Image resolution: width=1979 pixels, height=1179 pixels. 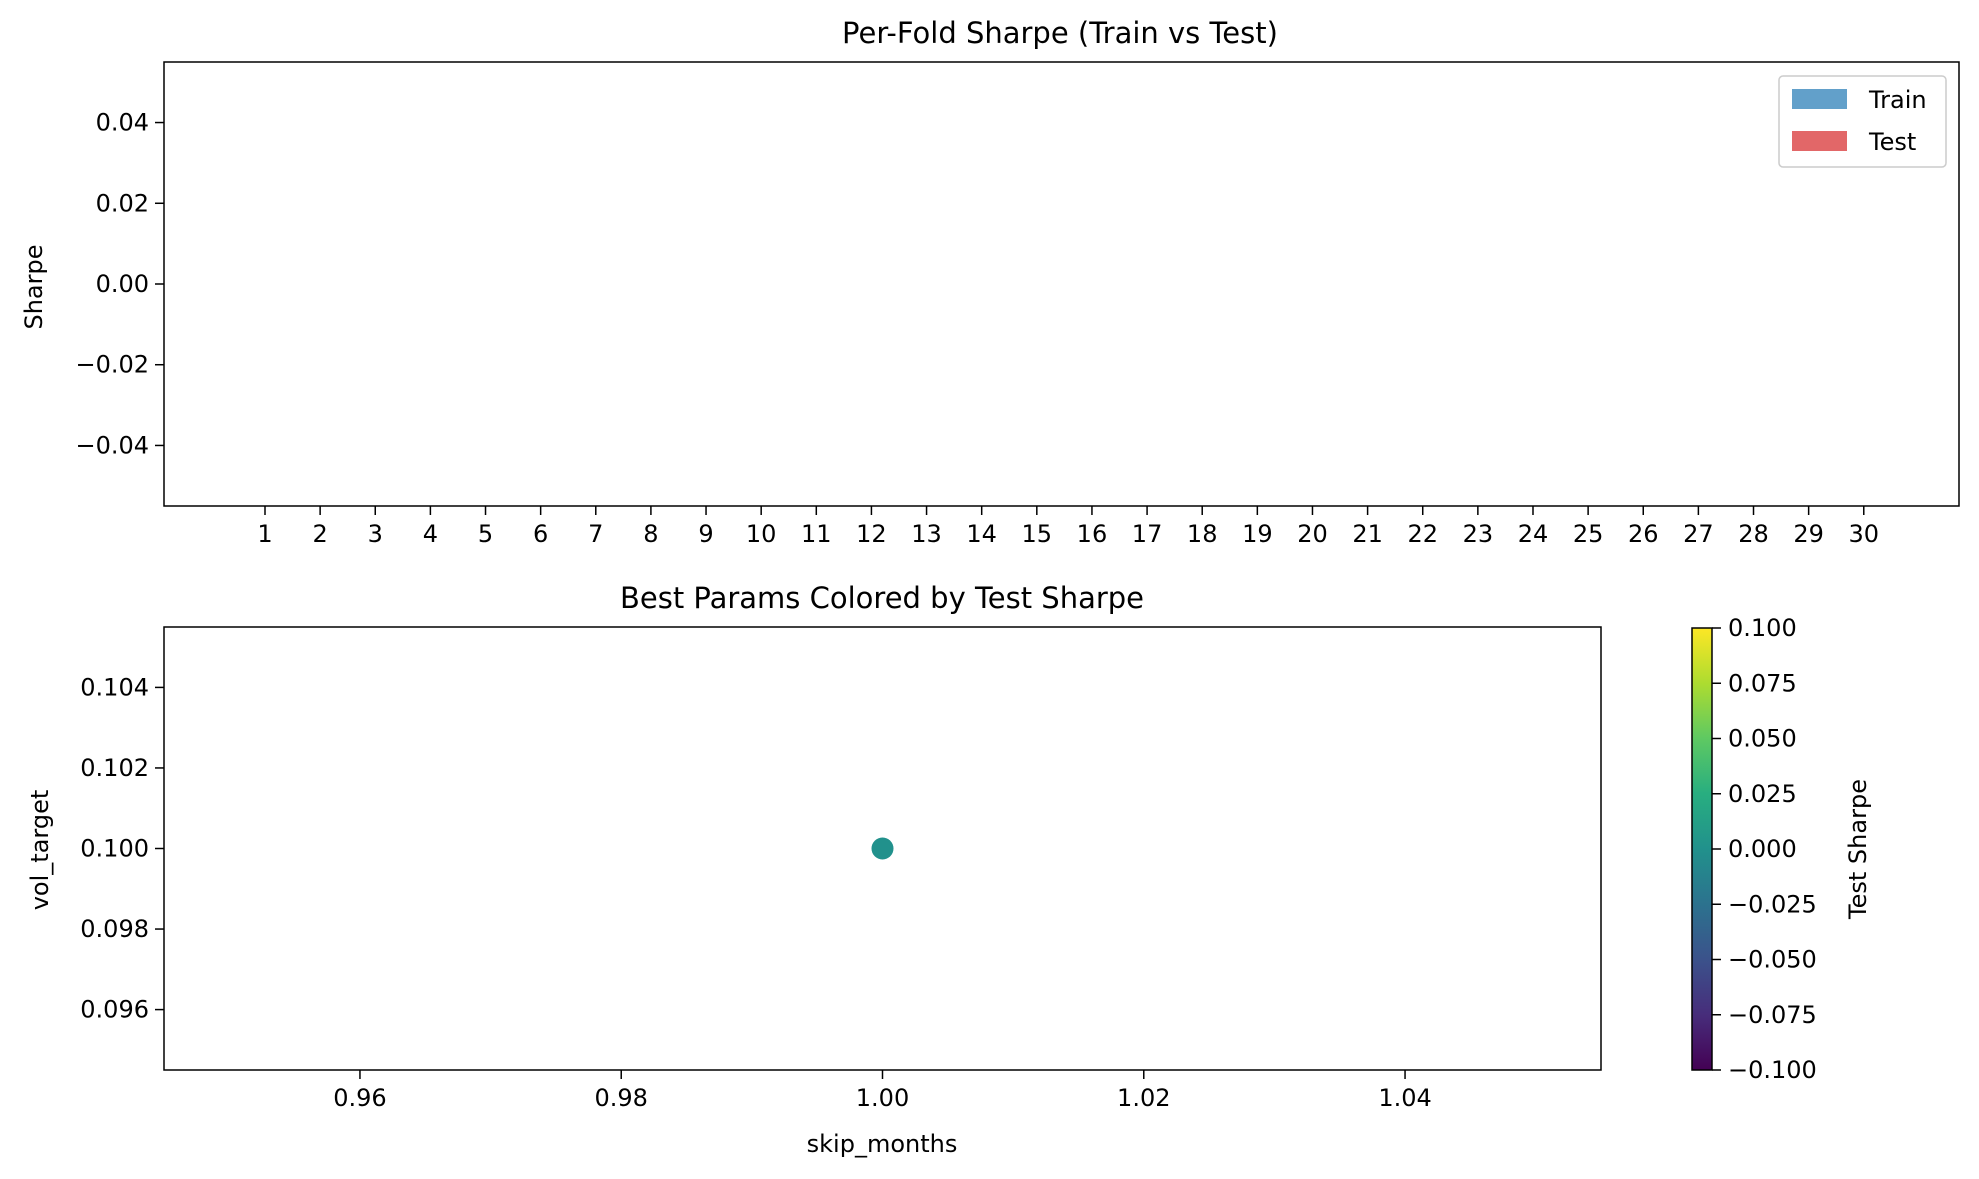 I want to click on colorbar-tick-label: −0.075, so click(x=1772, y=1015).